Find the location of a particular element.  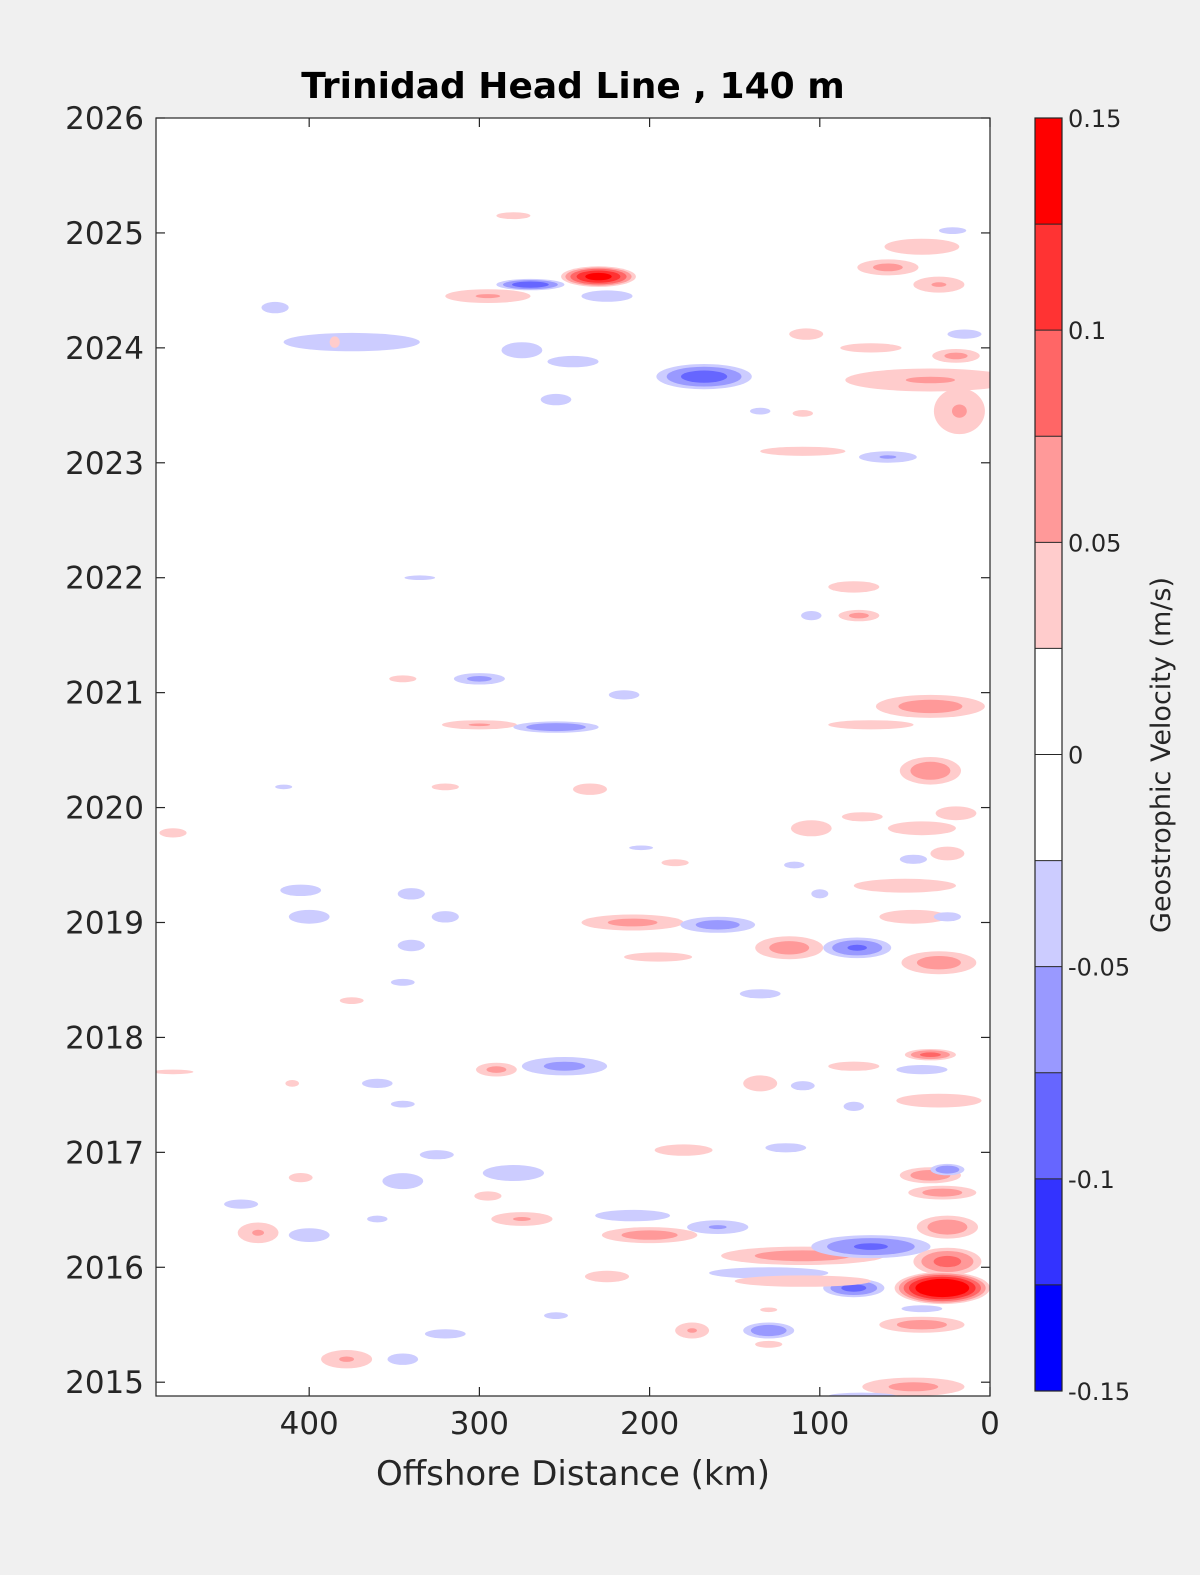

x-tick-label: 0 is located at coordinates (990, 1424).